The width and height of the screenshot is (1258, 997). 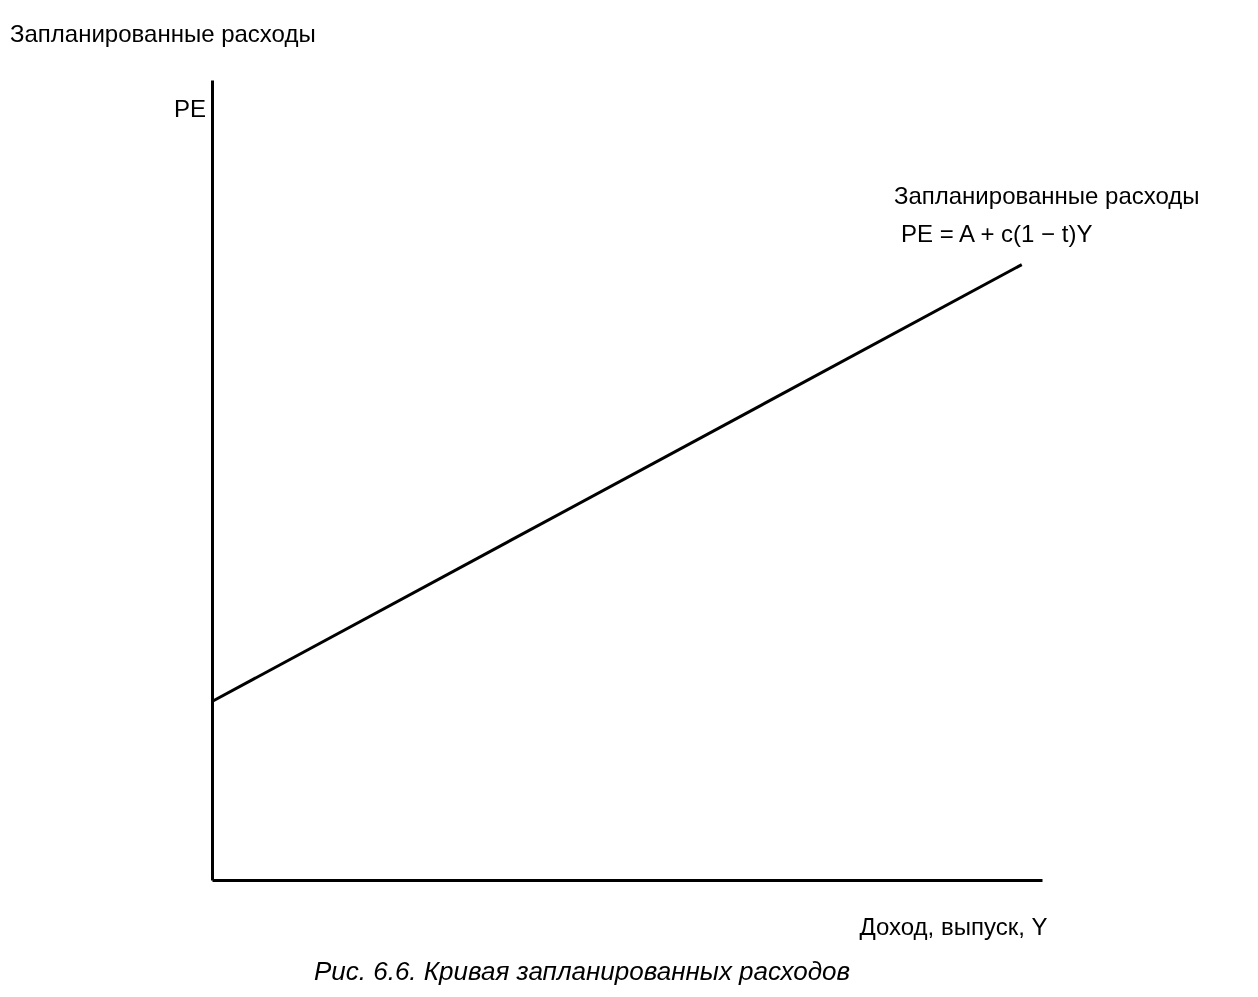 I want to click on text: PE = A + c(1 − t)Y, so click(x=997, y=233).